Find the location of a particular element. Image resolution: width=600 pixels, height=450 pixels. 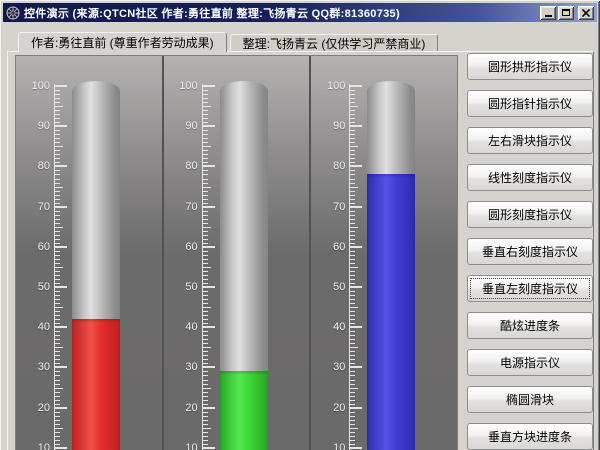

btn-linear-scale-gauge: 线性刻度指示仪 is located at coordinates (530, 177).